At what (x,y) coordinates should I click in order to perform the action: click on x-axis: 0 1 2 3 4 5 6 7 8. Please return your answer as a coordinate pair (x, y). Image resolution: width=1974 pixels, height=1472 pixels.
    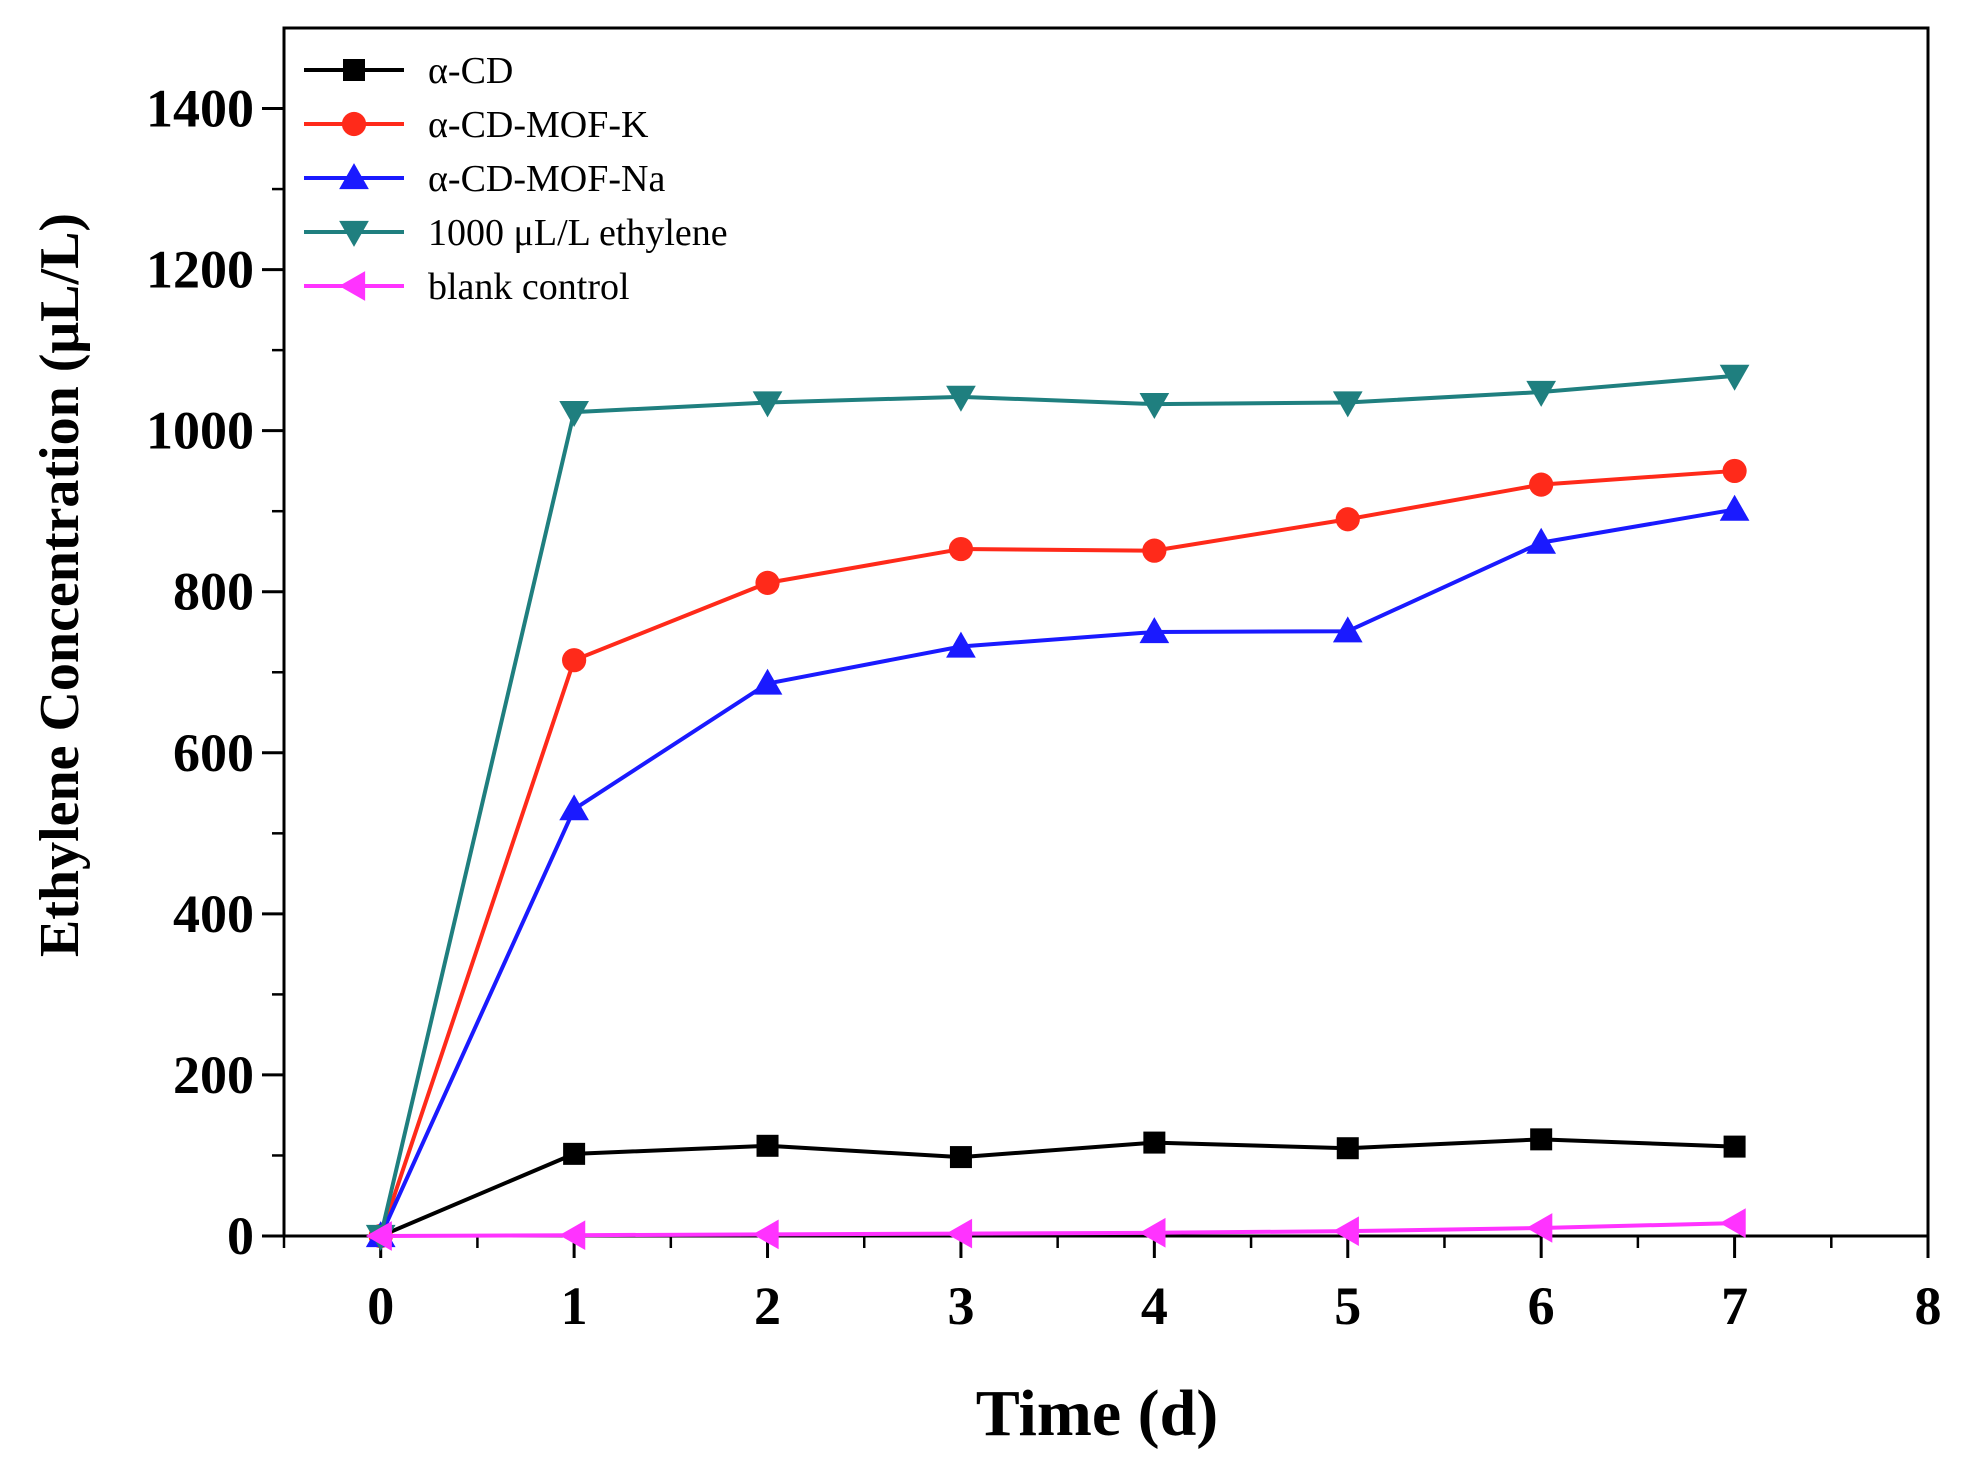
    Looking at the image, I should click on (1112, 1286).